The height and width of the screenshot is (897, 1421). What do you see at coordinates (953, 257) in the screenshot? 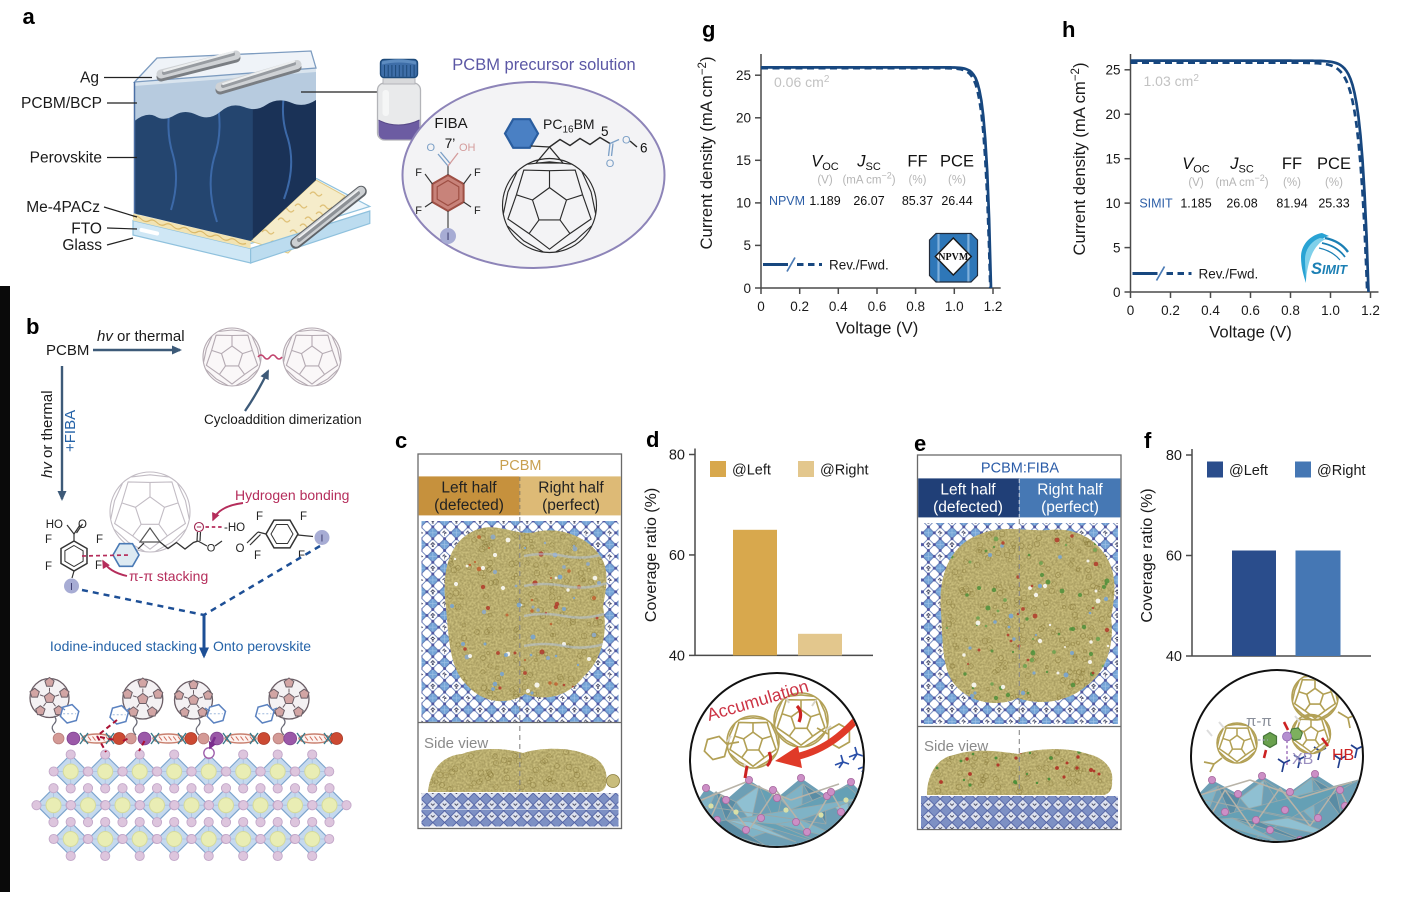
I see `svg-text: NPVM` at bounding box center [953, 257].